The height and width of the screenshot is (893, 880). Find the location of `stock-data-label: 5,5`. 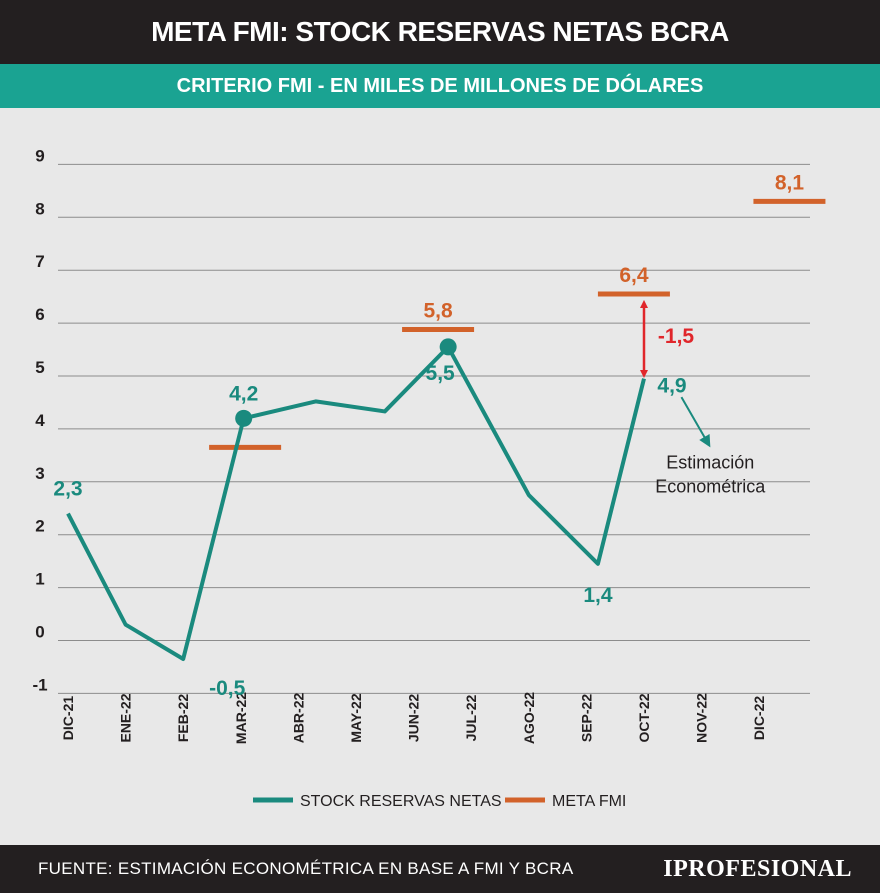

stock-data-label: 5,5 is located at coordinates (441, 373).